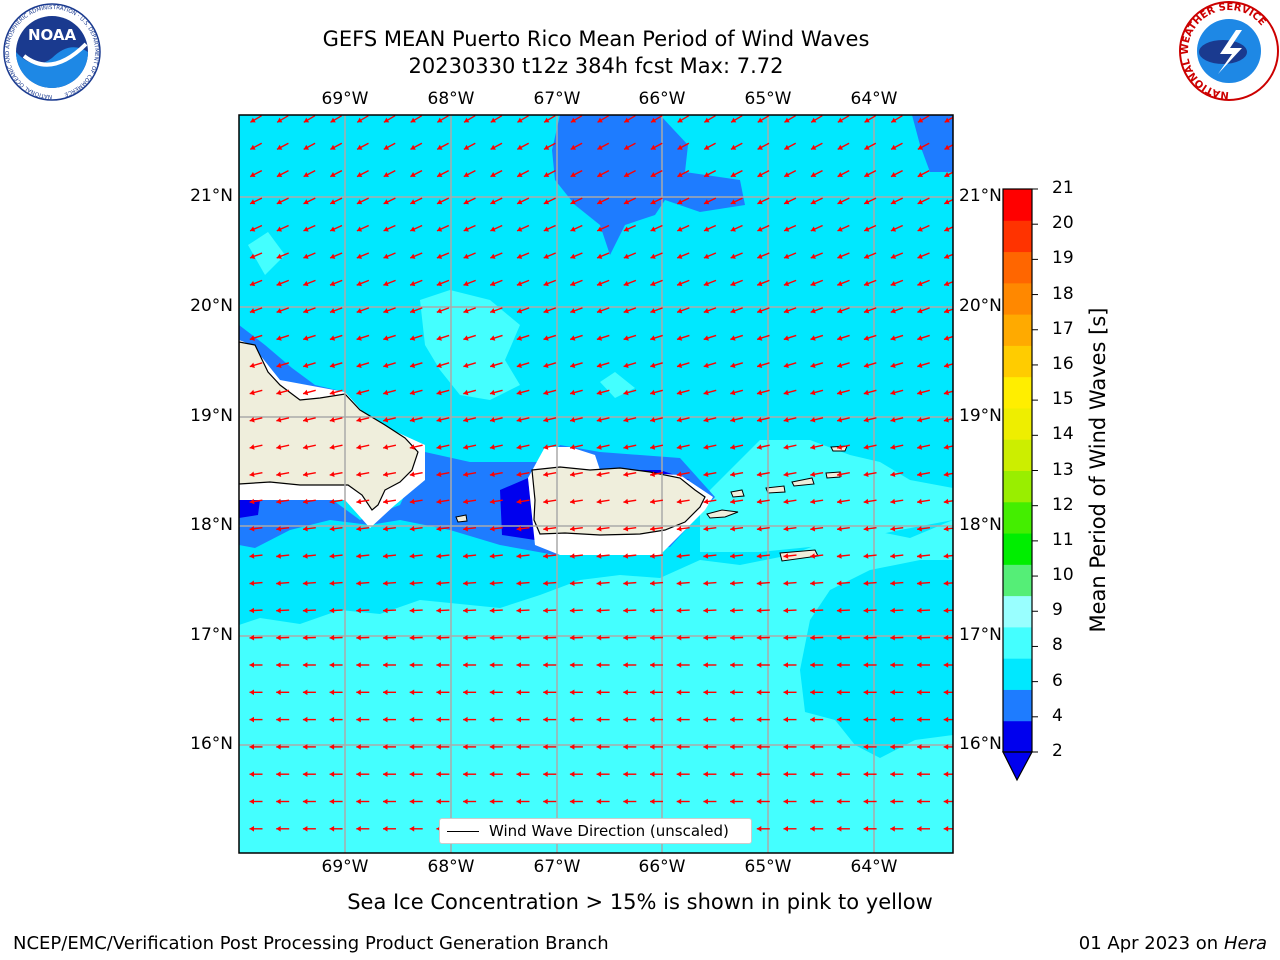 The width and height of the screenshot is (1280, 960). What do you see at coordinates (768, 867) in the screenshot?
I see `lon-label-bottom: 65°W` at bounding box center [768, 867].